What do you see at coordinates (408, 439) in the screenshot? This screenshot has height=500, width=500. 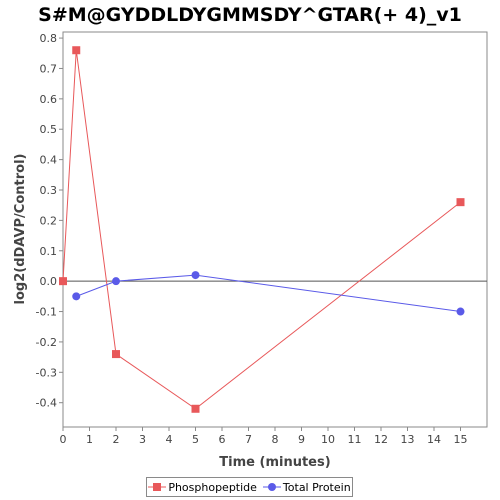 I see `x-tick-label: 13` at bounding box center [408, 439].